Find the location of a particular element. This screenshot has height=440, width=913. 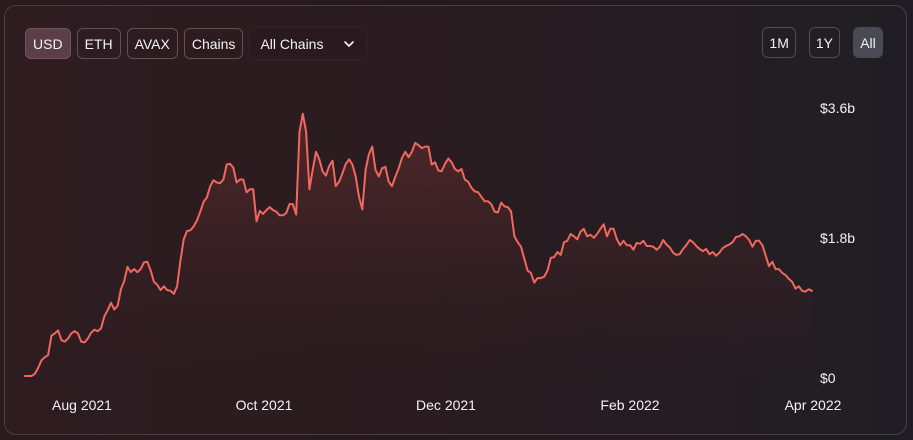

chain-dropdown: All Chains is located at coordinates (308, 43).